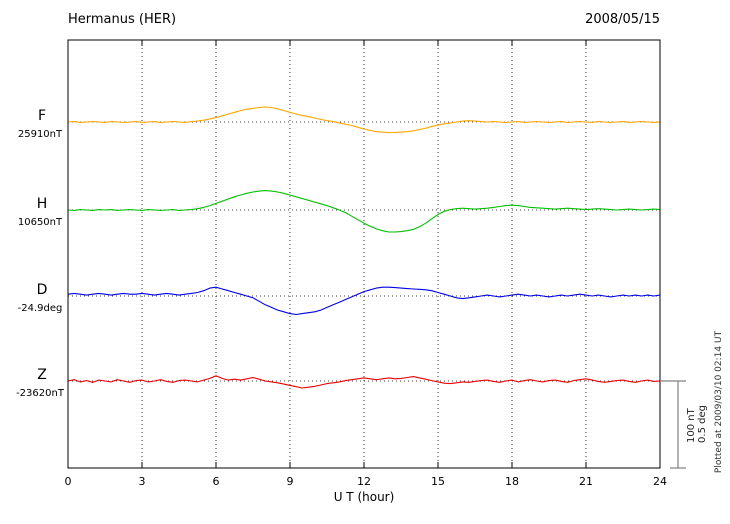  I want to click on plot-timestamp: Plotted at 2009/03/10 02:14 UT, so click(719, 401).